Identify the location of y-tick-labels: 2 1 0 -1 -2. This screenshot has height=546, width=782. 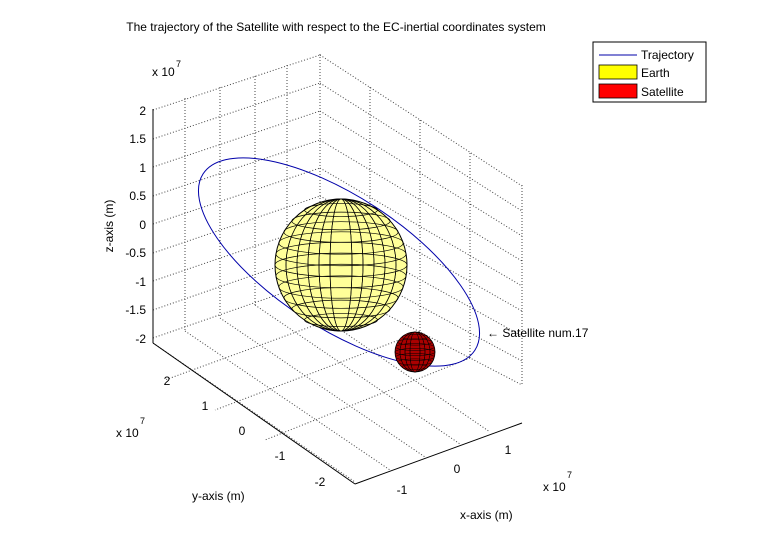
(245, 431).